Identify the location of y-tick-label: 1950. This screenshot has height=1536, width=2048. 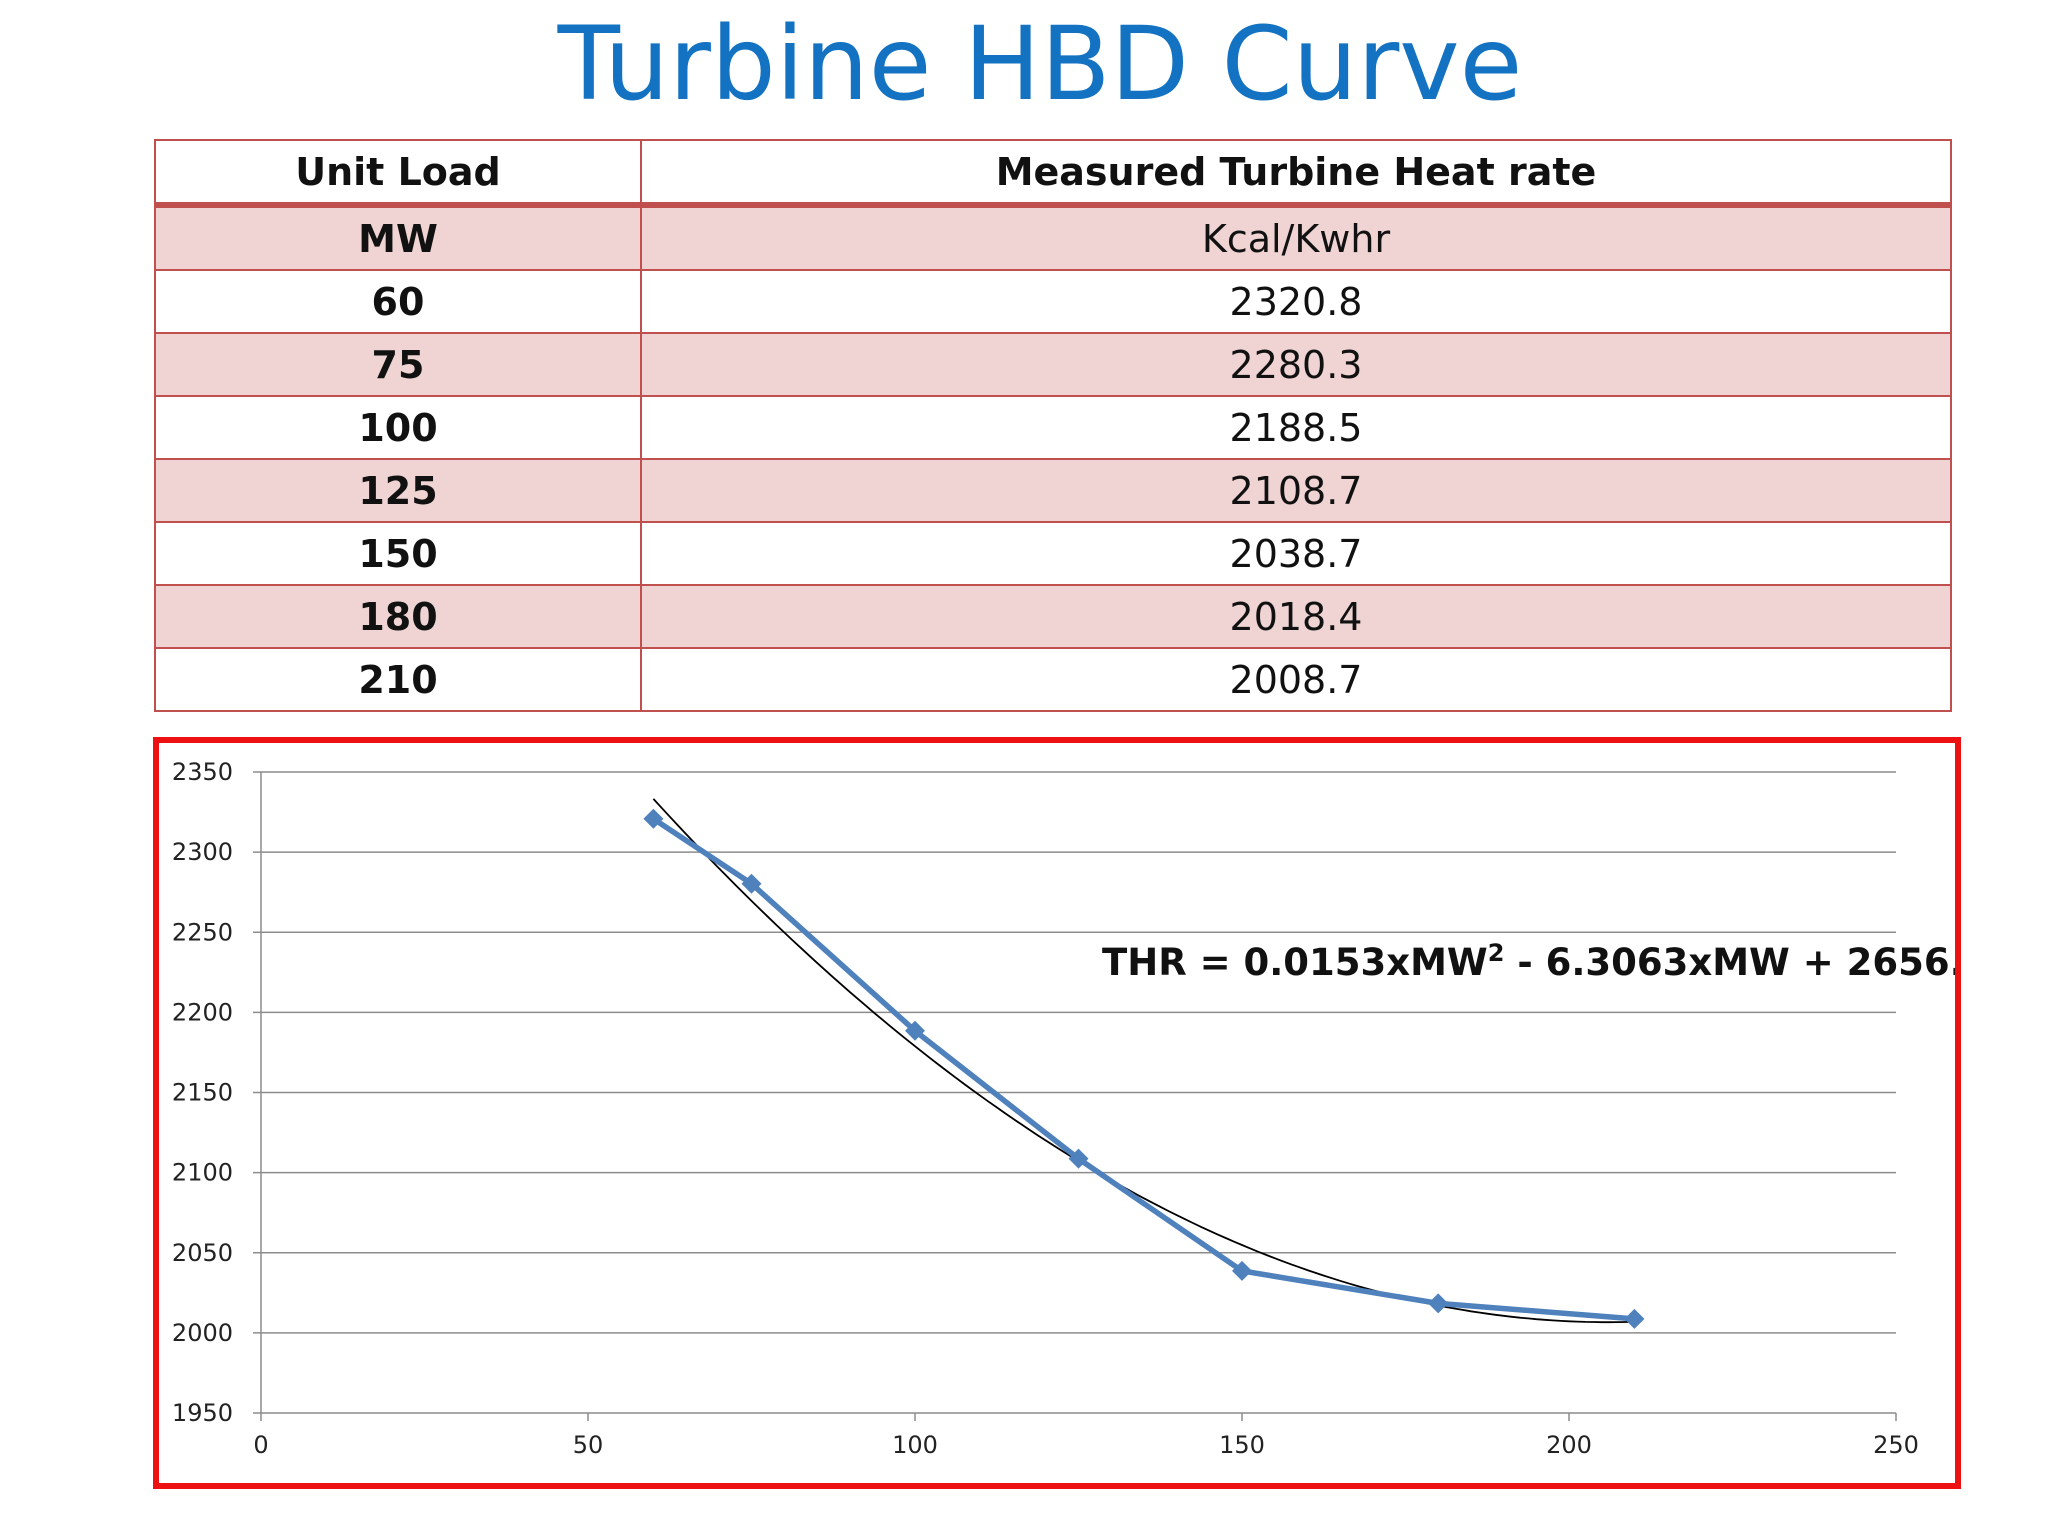
(202, 1413).